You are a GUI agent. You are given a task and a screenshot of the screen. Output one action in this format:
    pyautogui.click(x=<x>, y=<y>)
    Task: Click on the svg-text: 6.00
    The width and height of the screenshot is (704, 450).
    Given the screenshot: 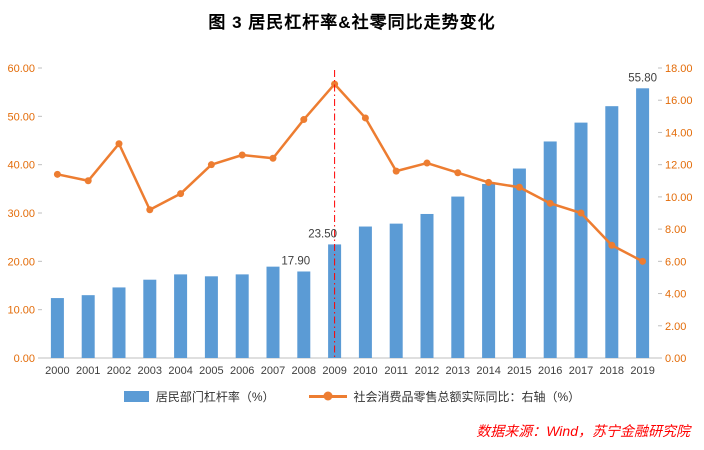 What is the action you would take?
    pyautogui.click(x=675, y=262)
    